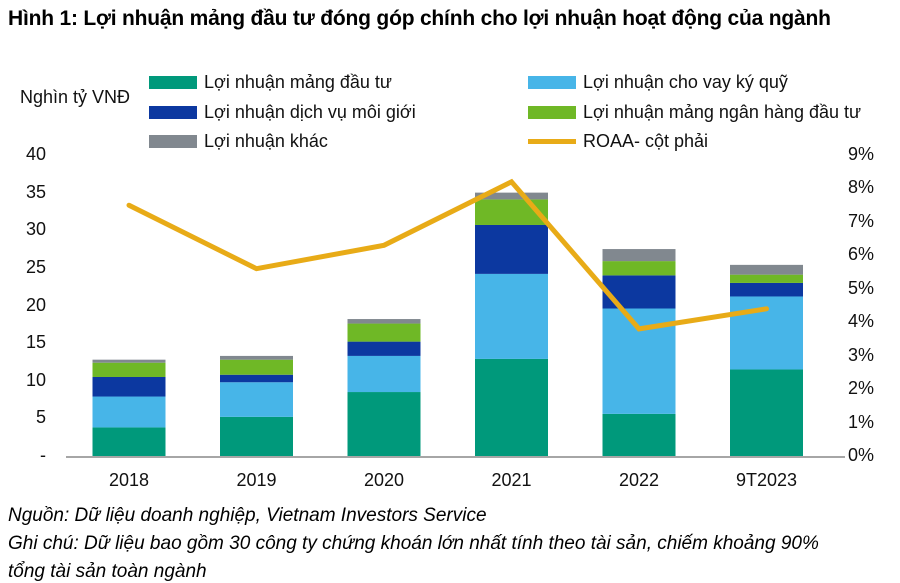  I want to click on right-axis-tick: 9%, so click(861, 154).